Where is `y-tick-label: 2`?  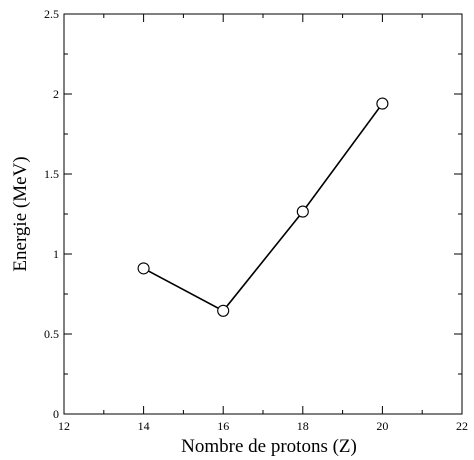
y-tick-label: 2 is located at coordinates (56, 94).